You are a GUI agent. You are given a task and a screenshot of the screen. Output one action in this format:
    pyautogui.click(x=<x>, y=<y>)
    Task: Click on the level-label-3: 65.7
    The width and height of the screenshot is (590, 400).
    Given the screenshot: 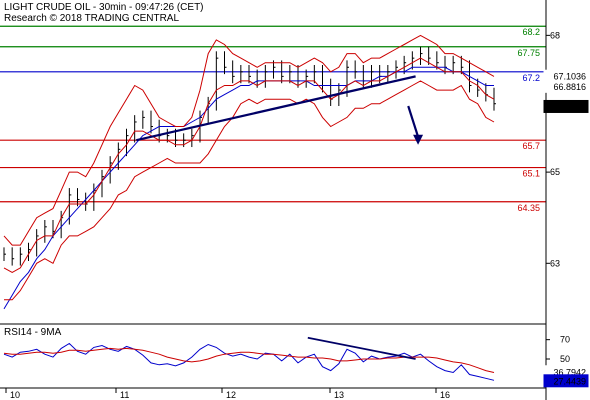 What is the action you would take?
    pyautogui.click(x=531, y=146)
    